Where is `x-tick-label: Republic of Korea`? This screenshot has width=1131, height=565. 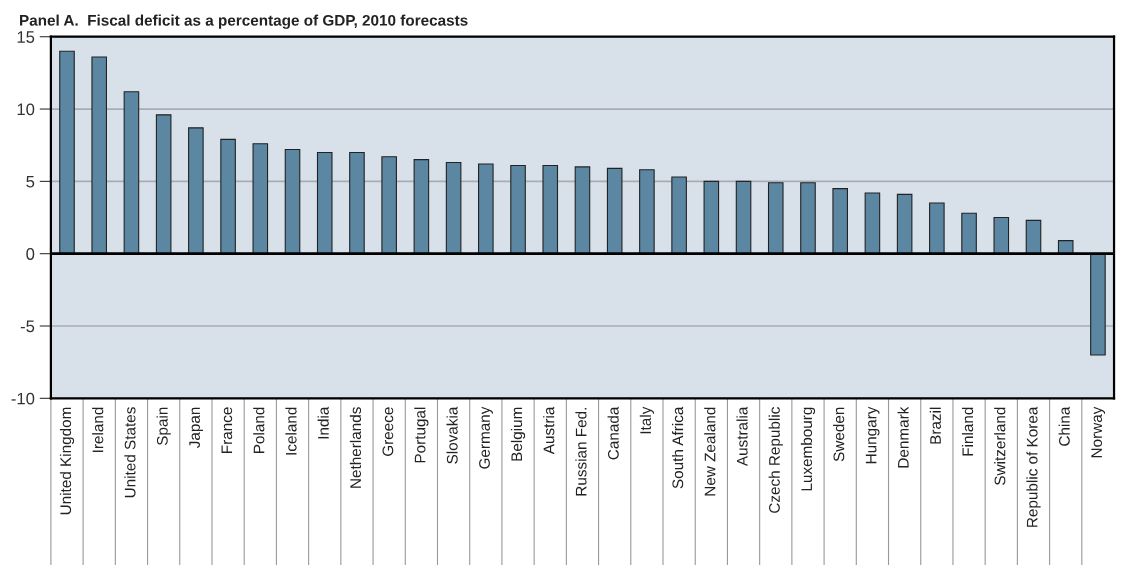
x-tick-label: Republic of Korea is located at coordinates (1033, 466).